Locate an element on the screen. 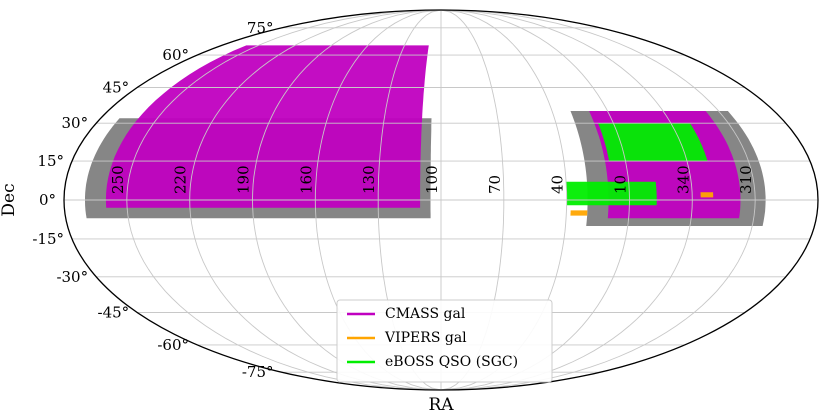 The width and height of the screenshot is (831, 415). dec-tick-label: -60° is located at coordinates (173, 345).